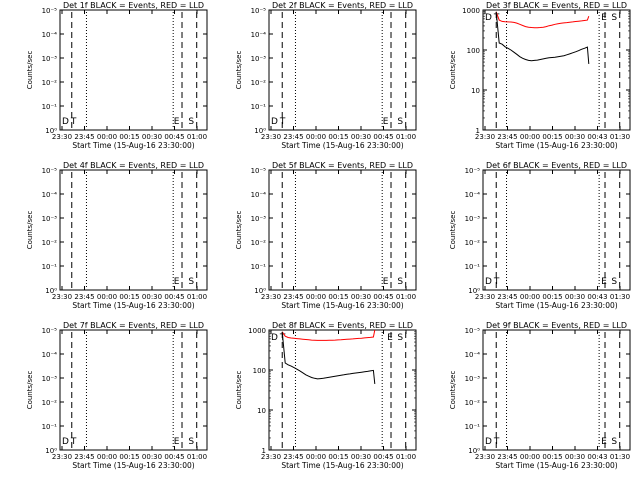 The width and height of the screenshot is (640, 480). What do you see at coordinates (620, 457) in the screenshot?
I see `x-tick-label: 01:30` at bounding box center [620, 457].